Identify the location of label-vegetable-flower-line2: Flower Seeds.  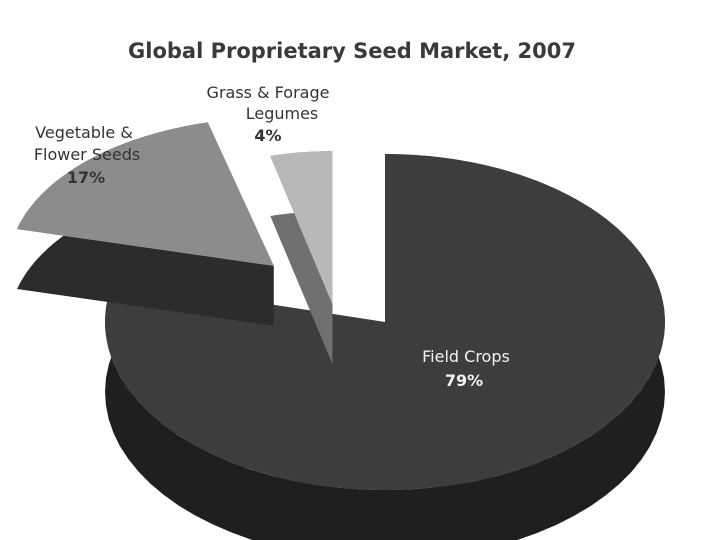
(87, 154).